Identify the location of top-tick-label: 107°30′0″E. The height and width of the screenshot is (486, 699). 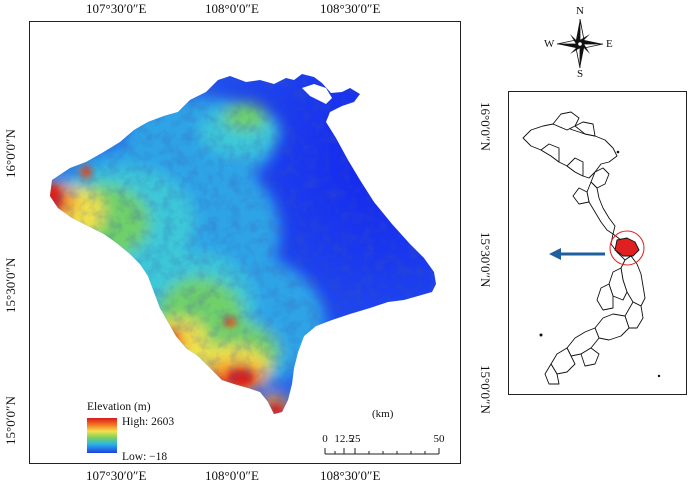
(116, 8).